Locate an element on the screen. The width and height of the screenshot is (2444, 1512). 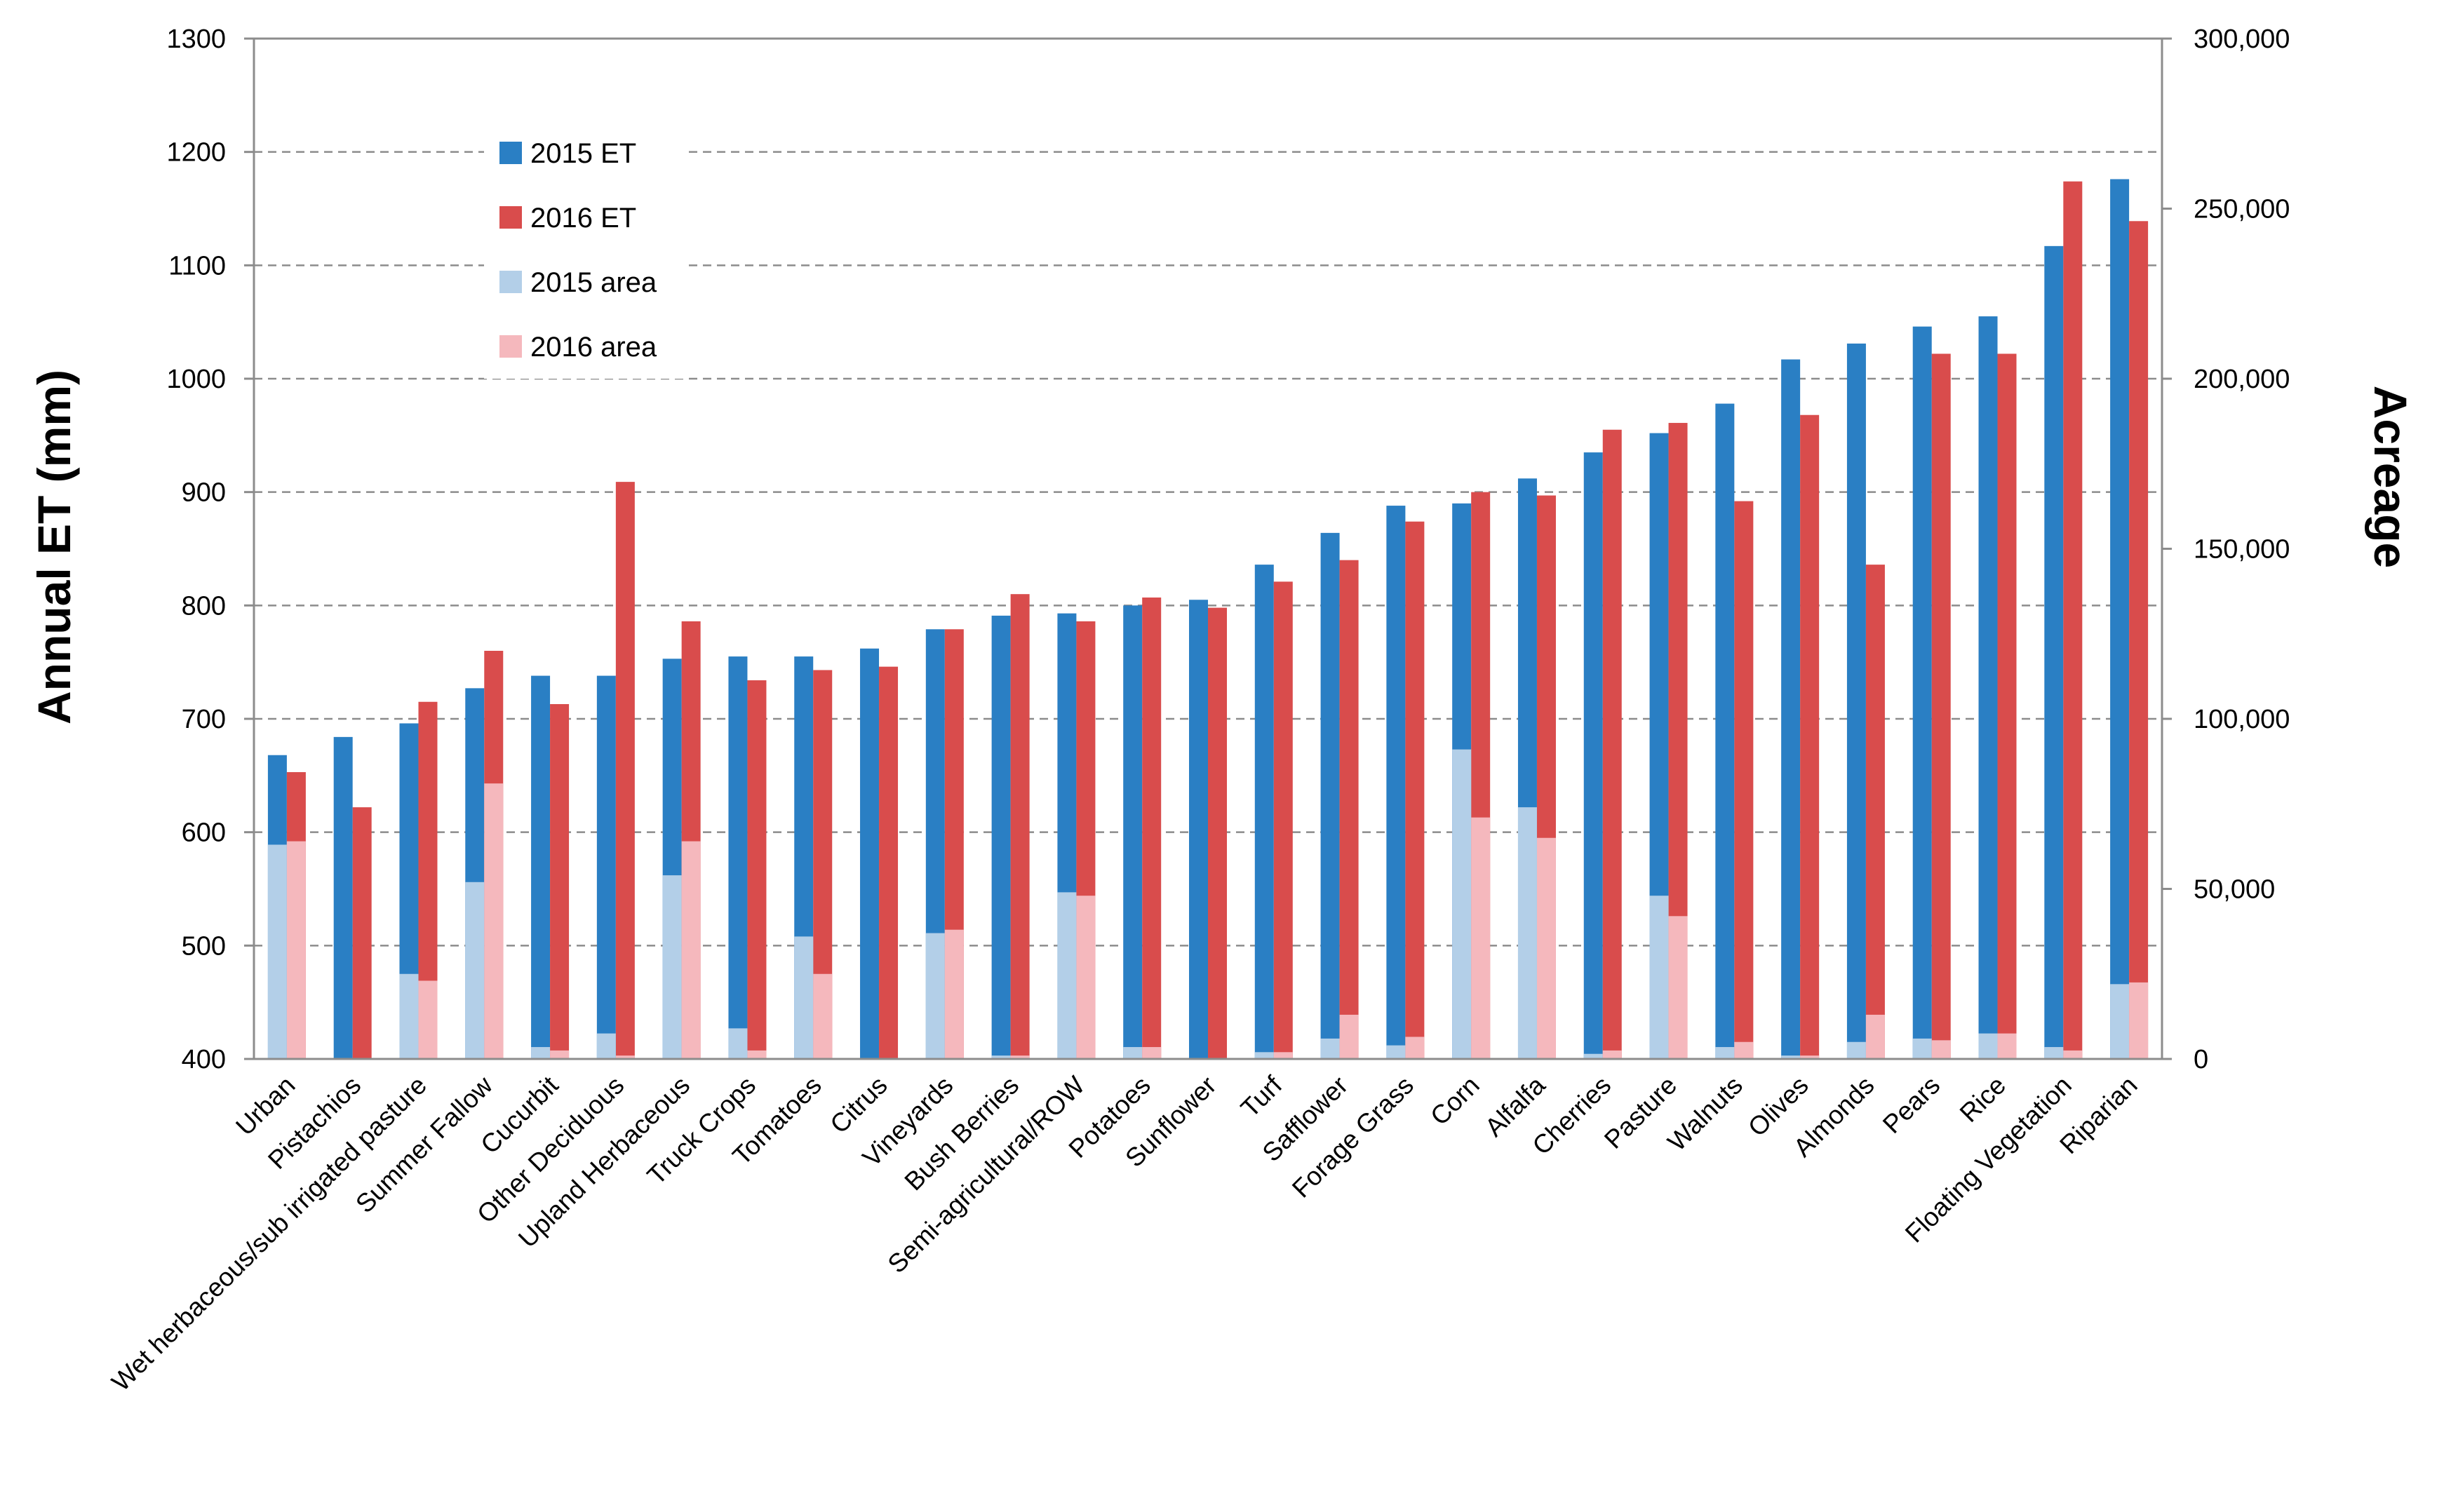
left-tick-label: 1100 is located at coordinates (197, 266).